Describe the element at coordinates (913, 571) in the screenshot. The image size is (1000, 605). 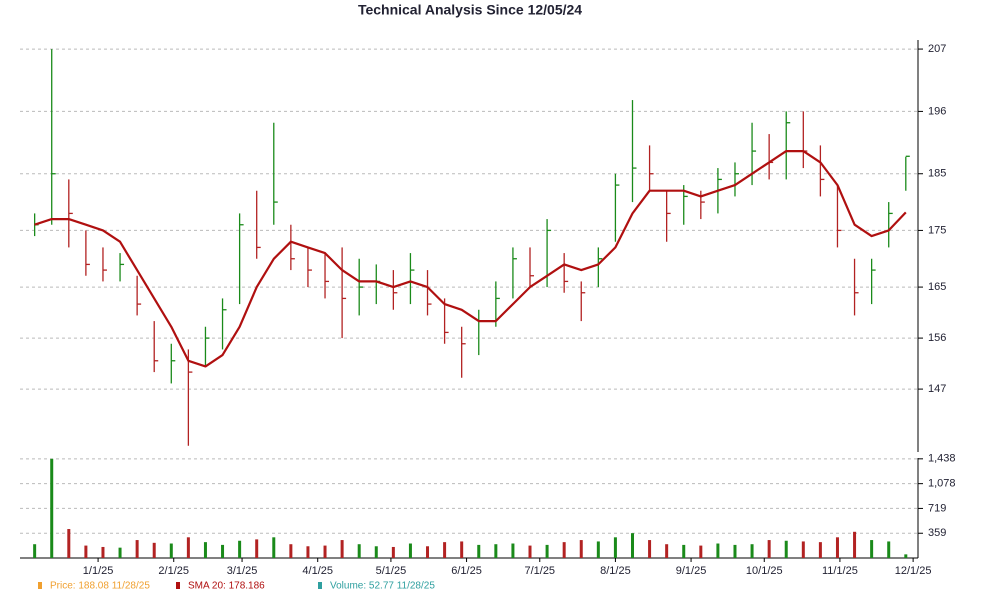
I see `x-tick-label: 12/1/25` at that location.